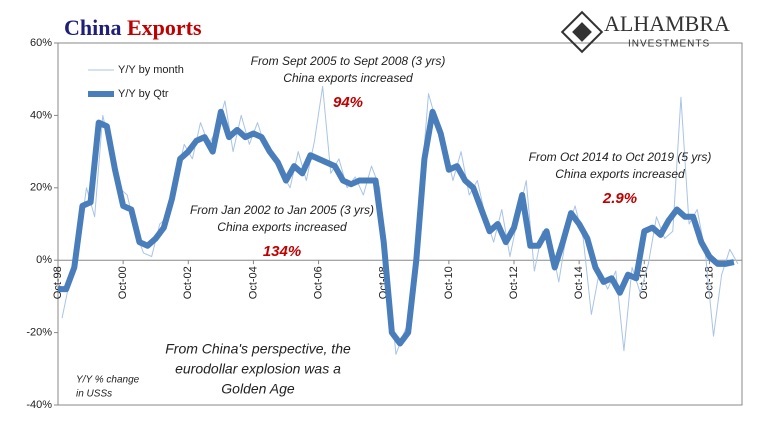 Image resolution: width=768 pixels, height=432 pixels. What do you see at coordinates (514, 282) in the screenshot?
I see `x-tick-label: Oct-12` at bounding box center [514, 282].